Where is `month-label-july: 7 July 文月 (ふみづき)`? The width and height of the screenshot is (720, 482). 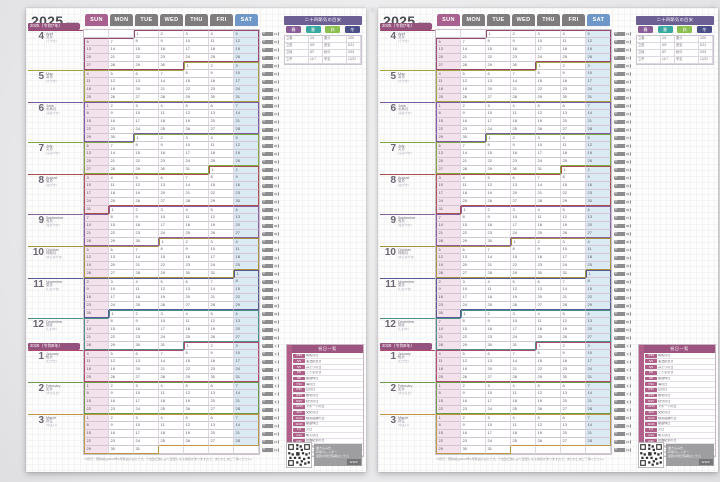 month-label-july: 7 July 文月 (ふみづき) is located at coordinates (407, 148).